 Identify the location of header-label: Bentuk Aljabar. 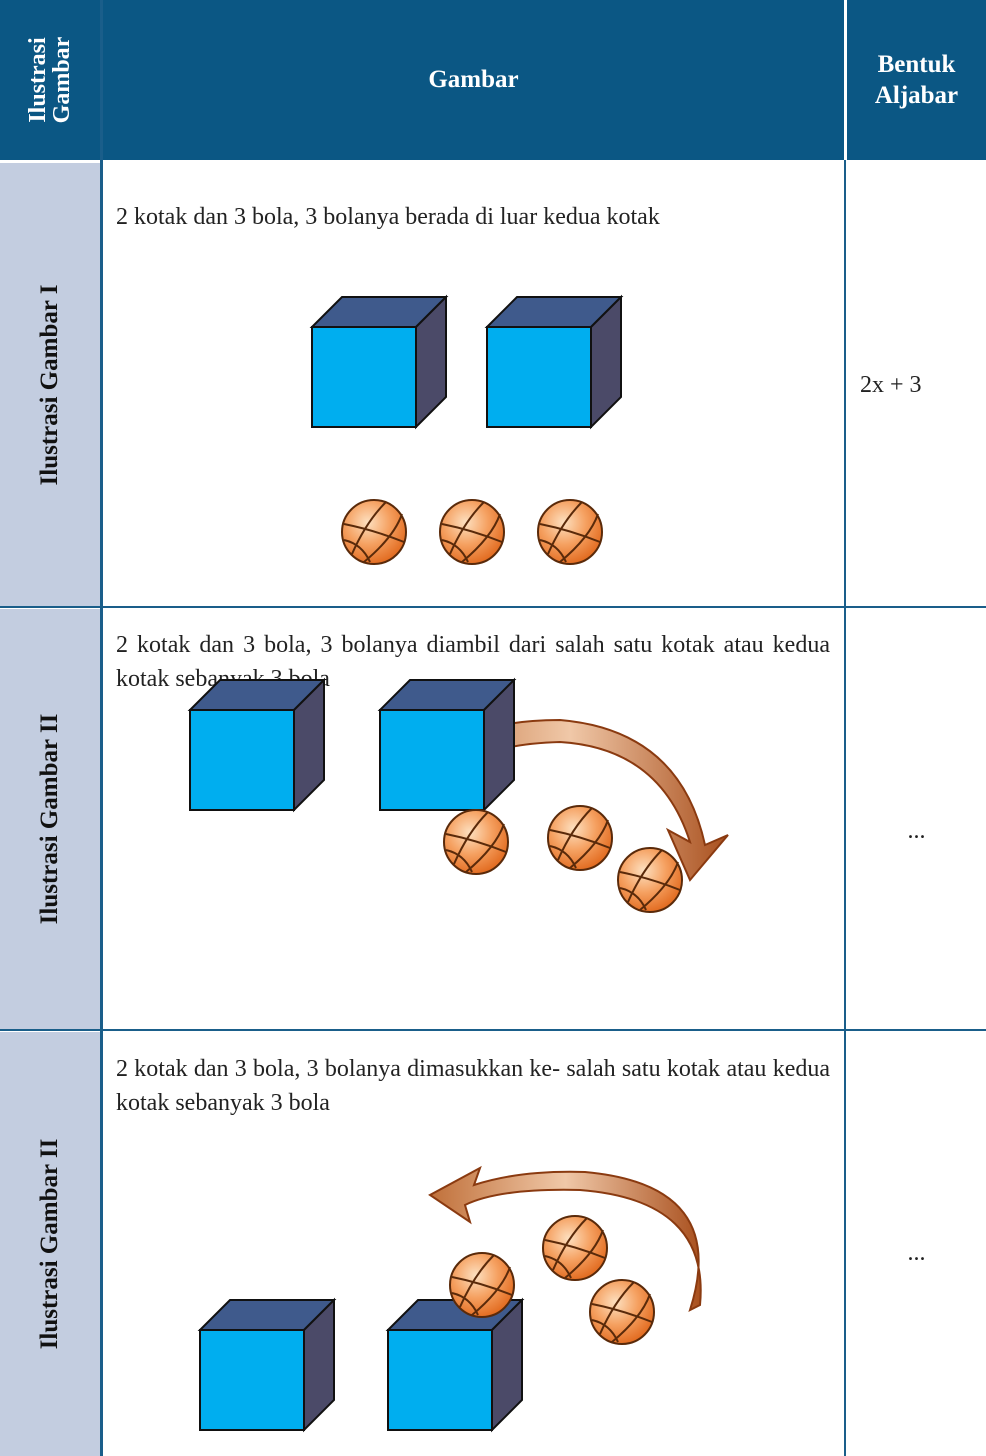
(916, 80).